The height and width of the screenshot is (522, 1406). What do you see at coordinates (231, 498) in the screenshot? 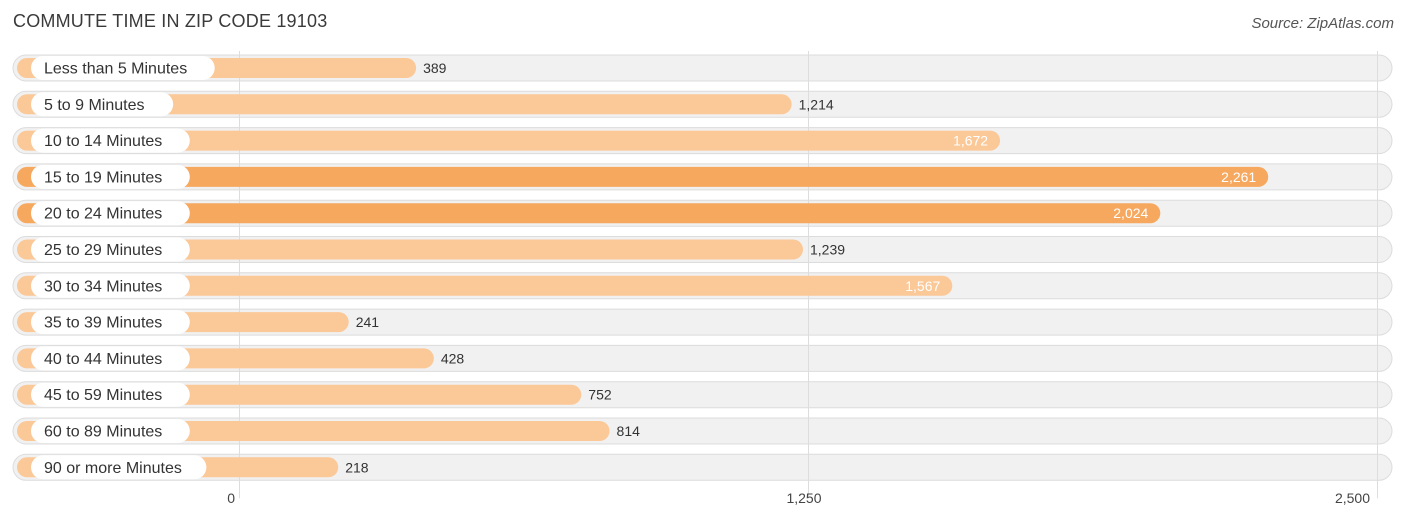
I see `x-tick-label: 0` at bounding box center [231, 498].